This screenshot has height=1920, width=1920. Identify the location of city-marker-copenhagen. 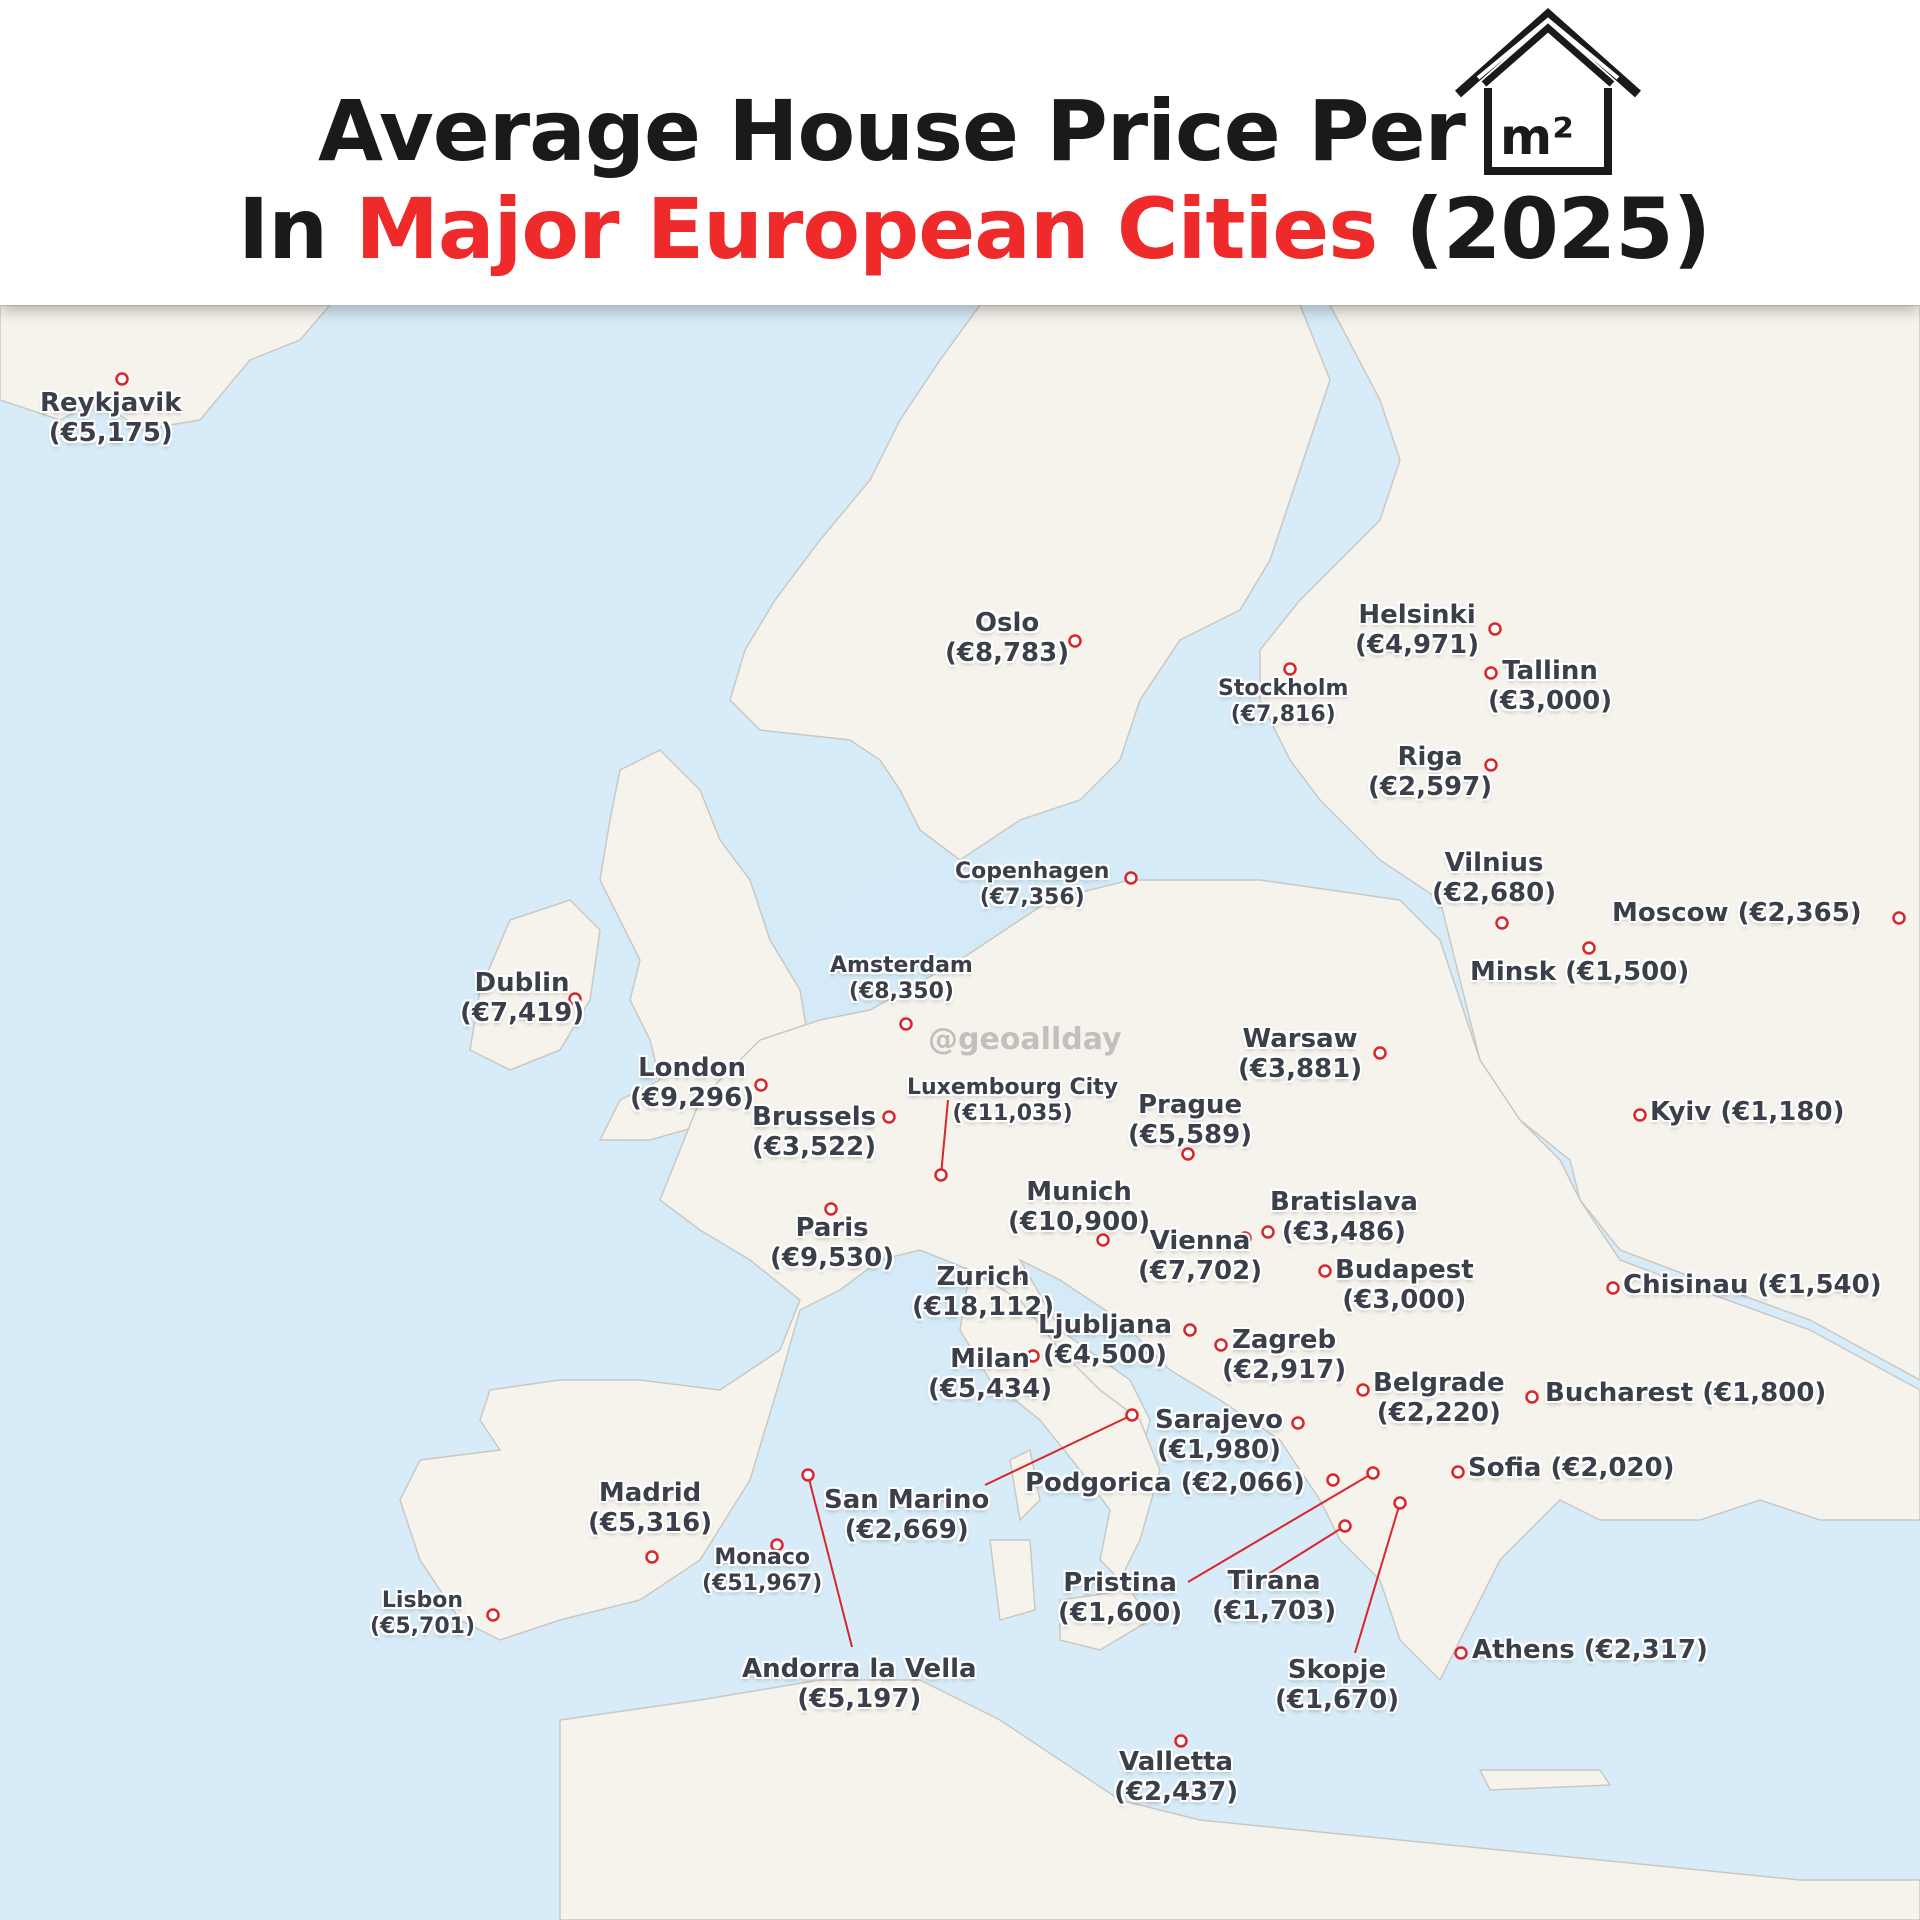
(1131, 878).